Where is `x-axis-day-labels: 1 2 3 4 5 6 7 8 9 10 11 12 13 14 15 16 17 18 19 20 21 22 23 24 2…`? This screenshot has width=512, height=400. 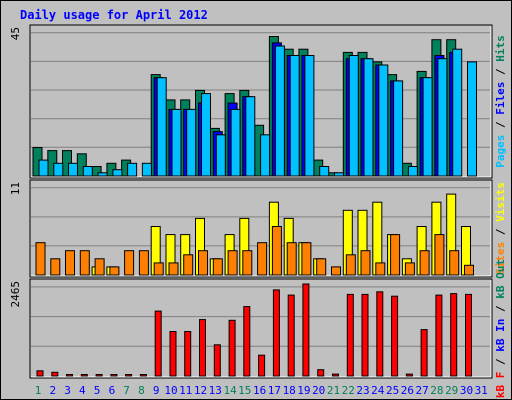
x-axis-day-labels: 1 2 3 4 5 6 7 8 9 10 11 12 13 14 15 16 17 18 19 20 21 22 23 24 2… is located at coordinates (261, 390).